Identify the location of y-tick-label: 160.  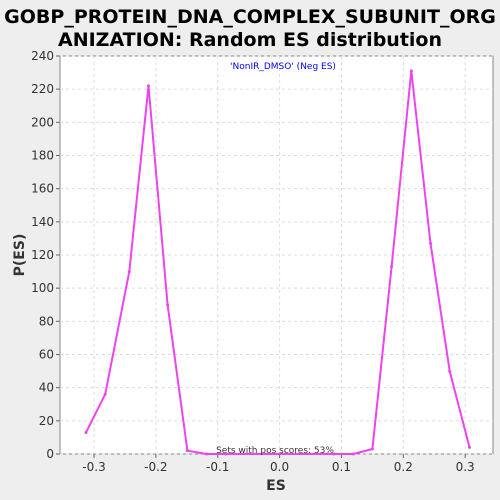
(42, 189).